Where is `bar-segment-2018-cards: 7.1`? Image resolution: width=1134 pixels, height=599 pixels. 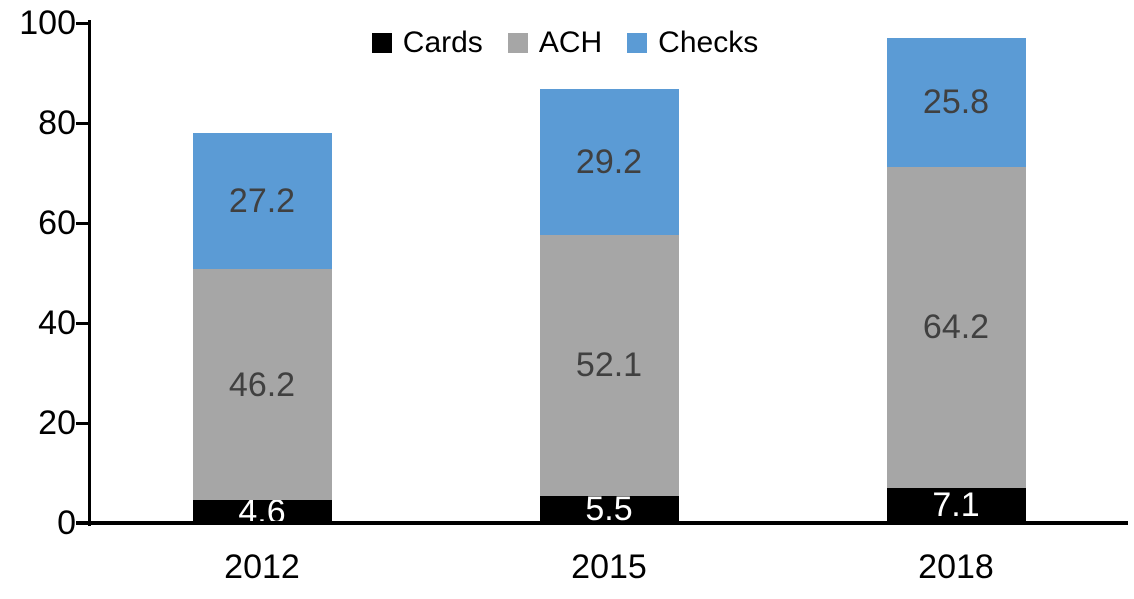 bar-segment-2018-cards: 7.1 is located at coordinates (956, 505).